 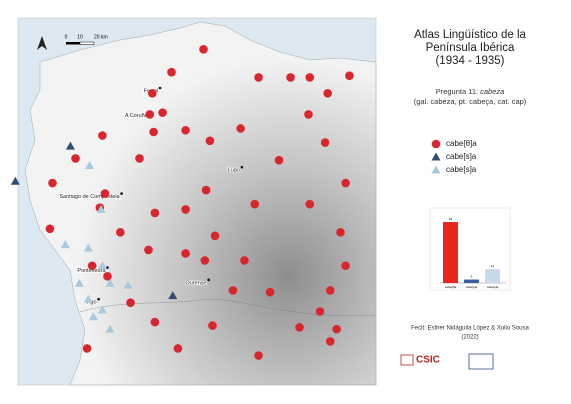 I want to click on border, so click(x=228, y=307).